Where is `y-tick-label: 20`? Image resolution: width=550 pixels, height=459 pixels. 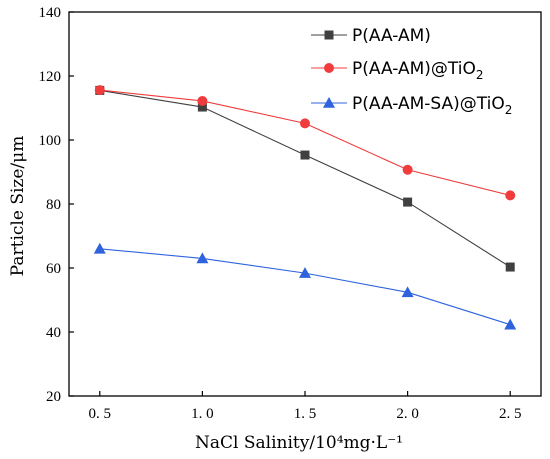
y-tick-label: 20 is located at coordinates (53, 397).